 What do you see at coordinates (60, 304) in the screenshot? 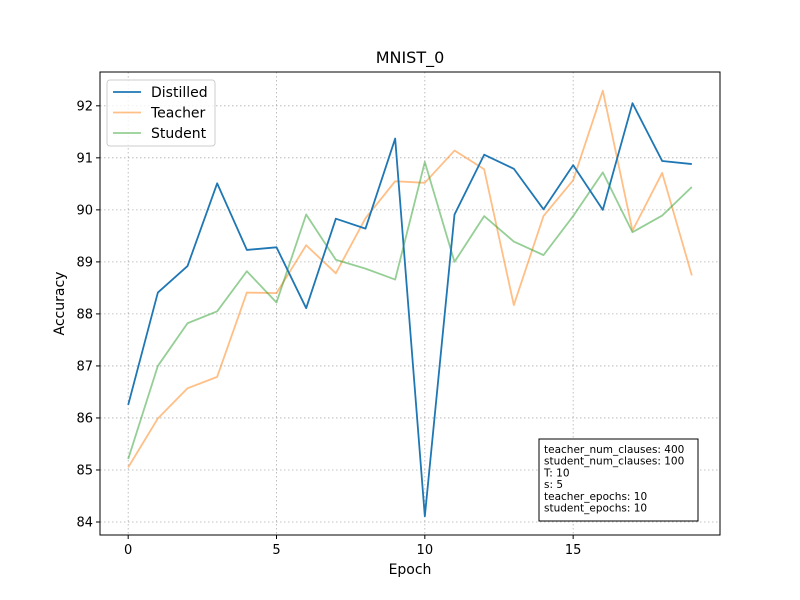
I see `y-axis-label: Accuracy` at bounding box center [60, 304].